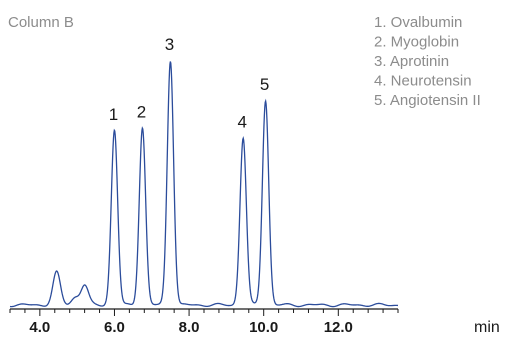  I want to click on x-tick-label: 12.0, so click(338, 327).